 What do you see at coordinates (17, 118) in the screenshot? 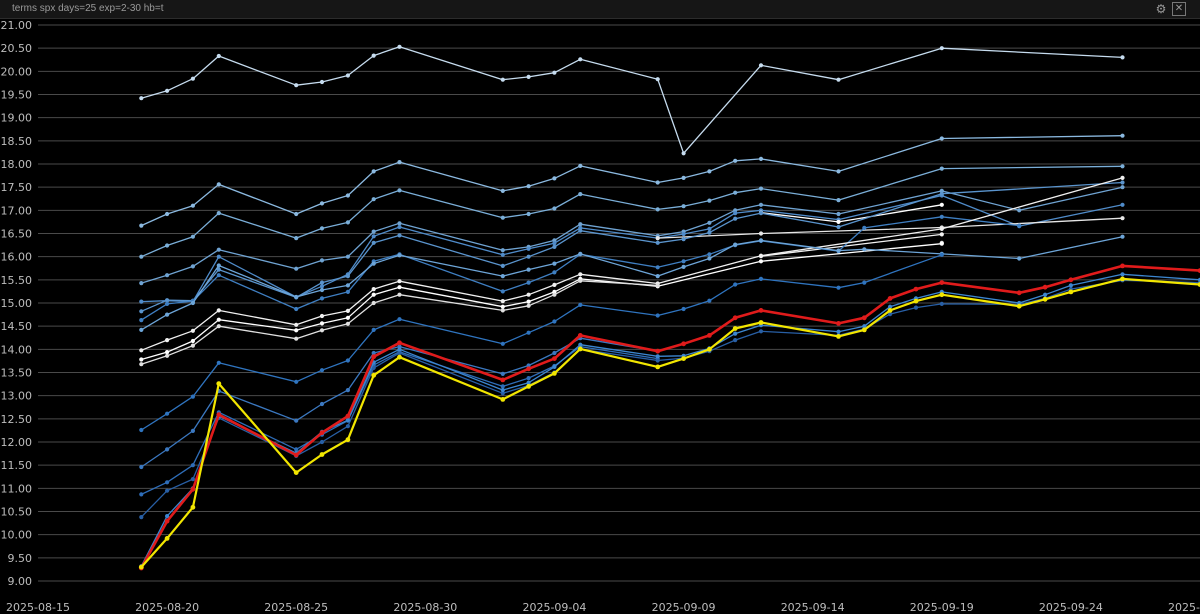
I see `y-tick-label: 19.00` at bounding box center [17, 118].